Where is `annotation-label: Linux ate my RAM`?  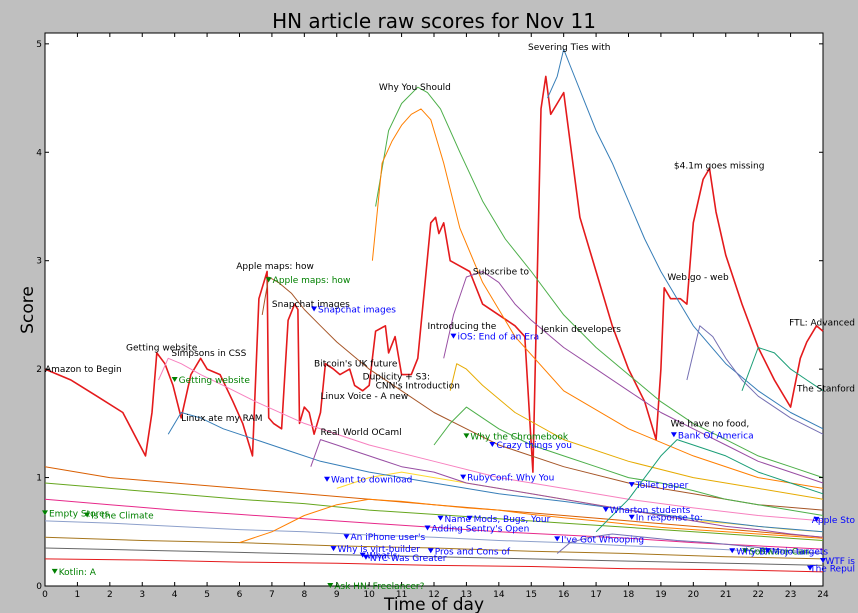
annotation-label: Linux ate my RAM is located at coordinates (221, 419).